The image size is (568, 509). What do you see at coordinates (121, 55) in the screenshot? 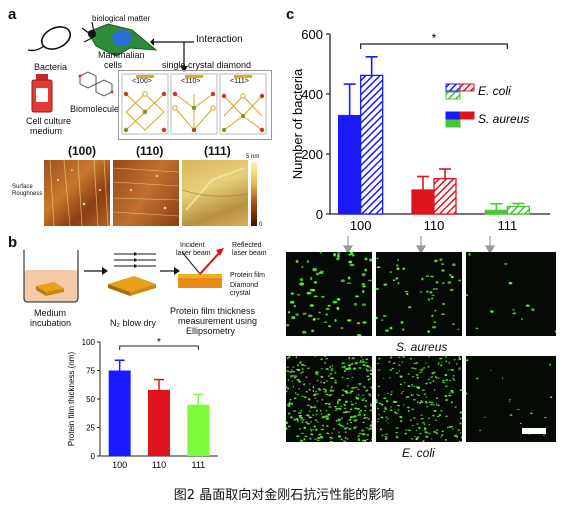
I see `mammalian-label: Mammalian` at bounding box center [121, 55].